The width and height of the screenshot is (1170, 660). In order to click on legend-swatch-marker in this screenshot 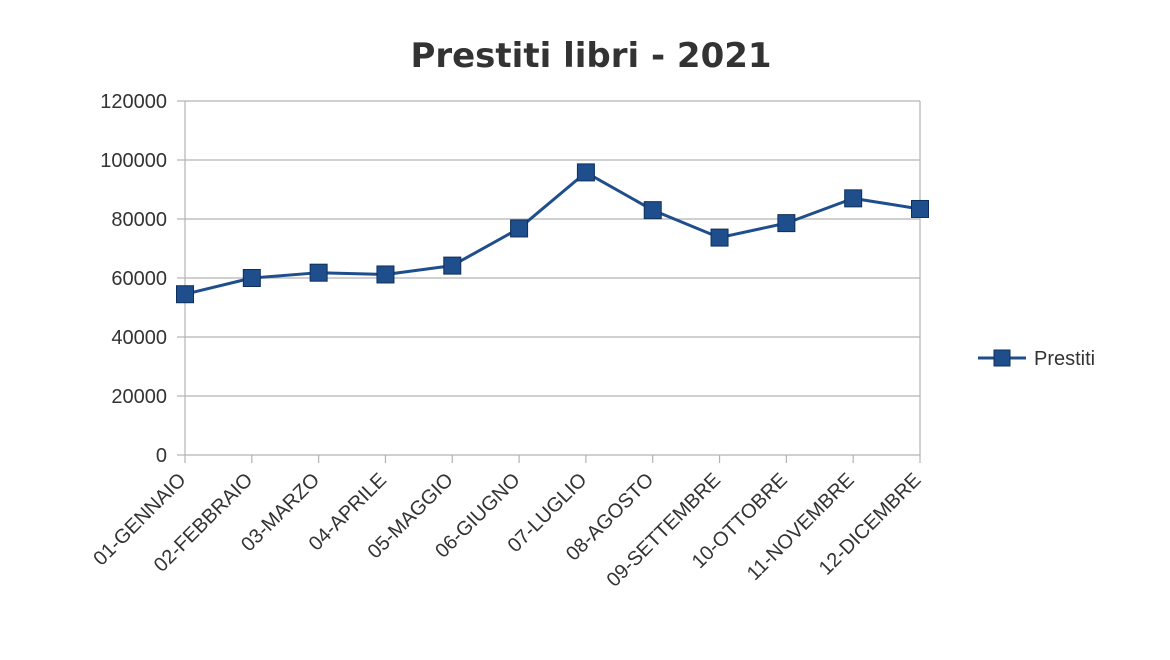, I will do `click(1002, 358)`.